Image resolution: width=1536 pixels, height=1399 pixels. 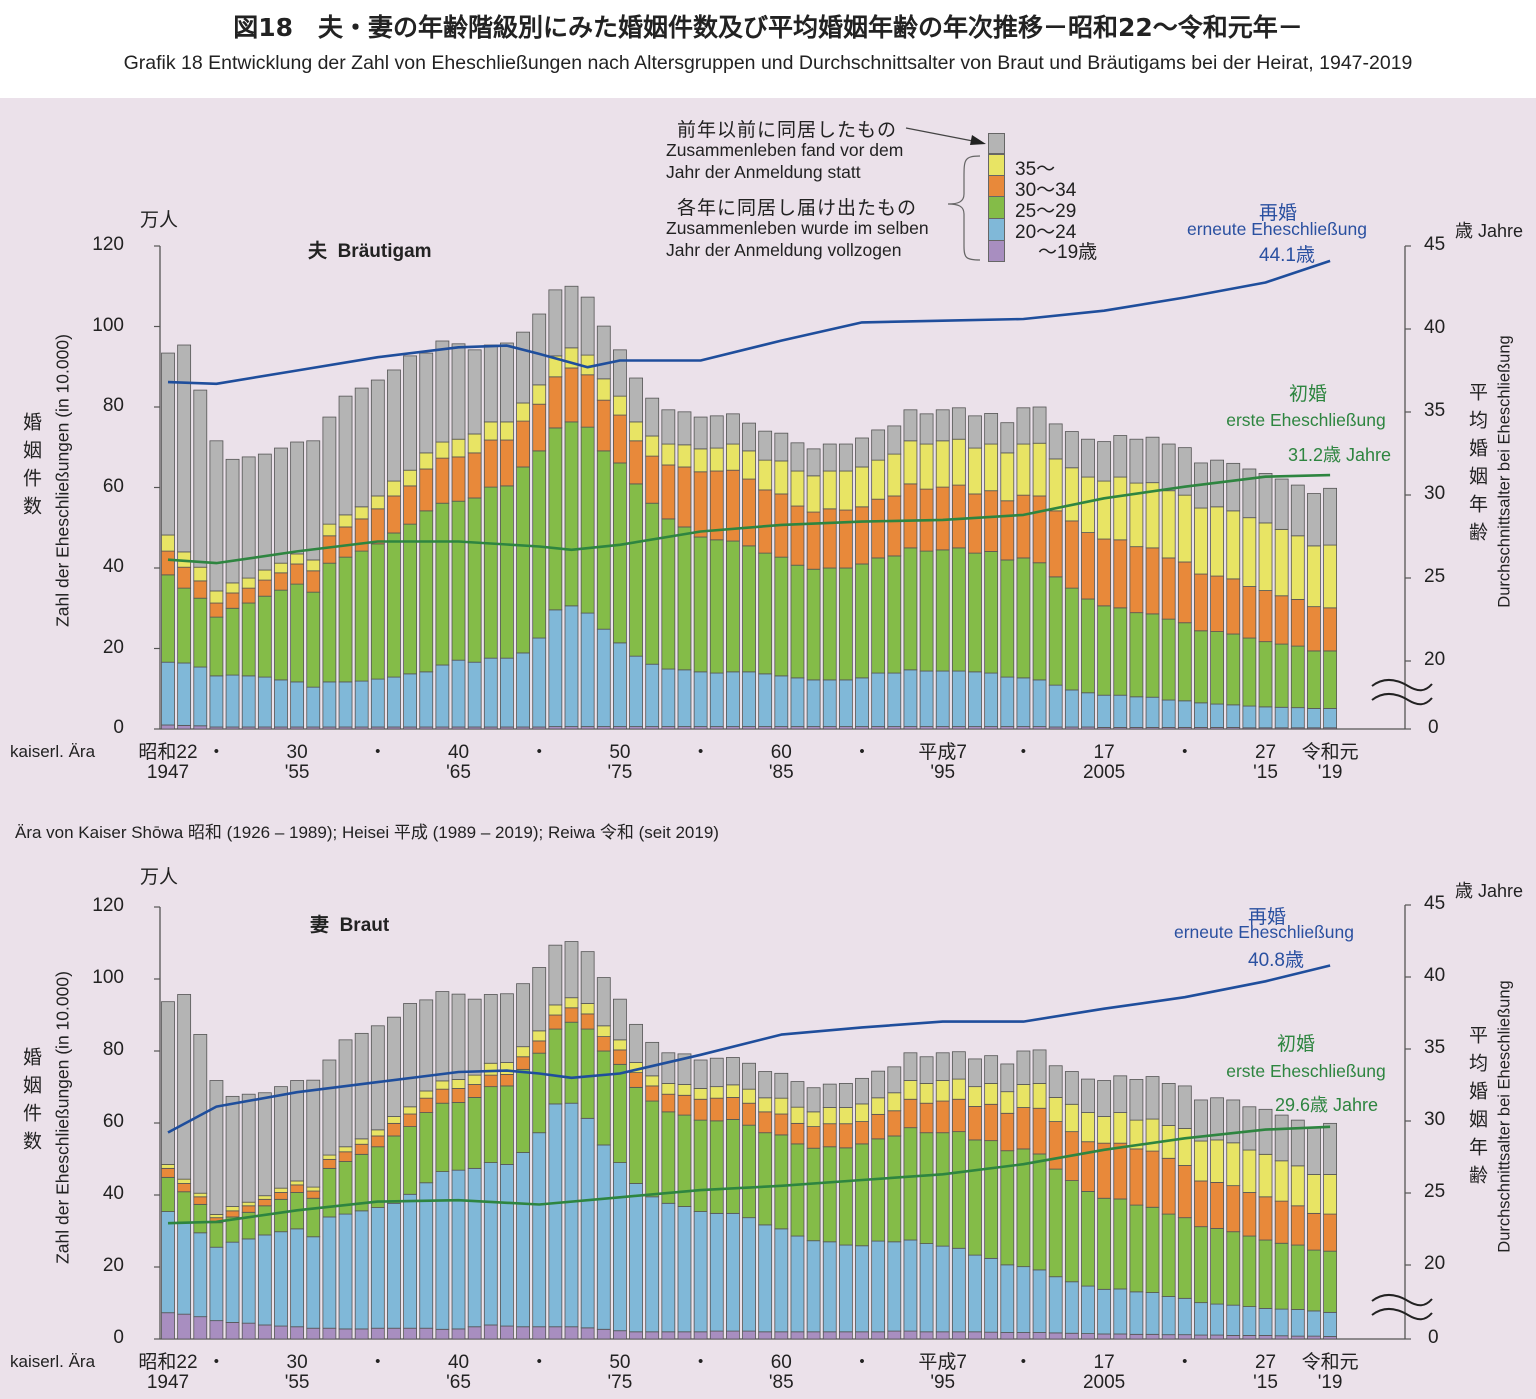 I want to click on bottom-bar-segment-1971-s3, so click(x=555, y=1022).